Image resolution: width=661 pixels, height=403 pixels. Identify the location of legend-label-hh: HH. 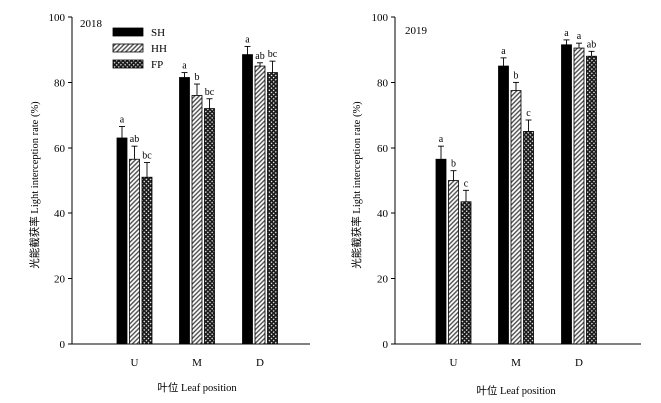
(159, 49).